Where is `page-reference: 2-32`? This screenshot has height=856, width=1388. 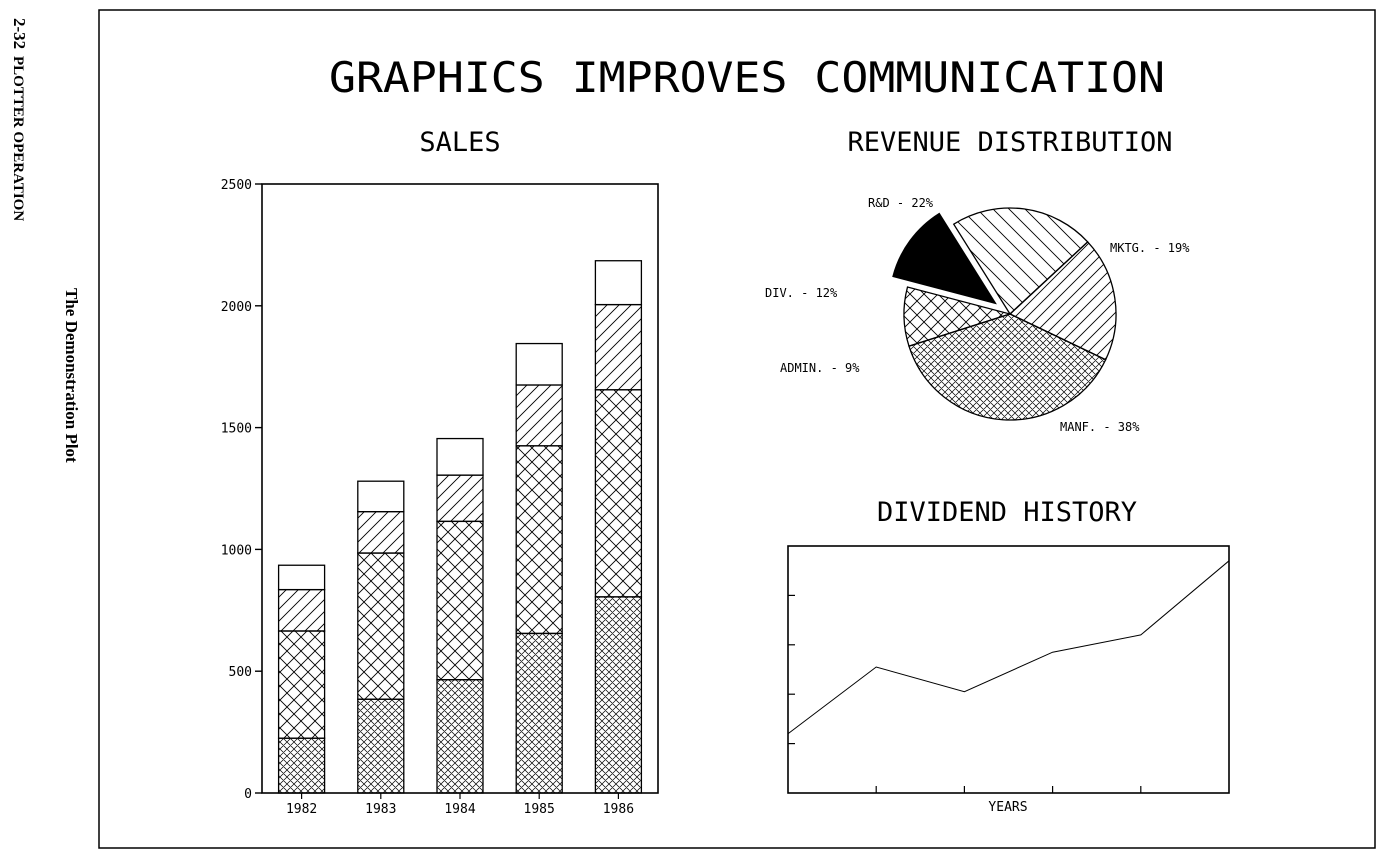
page-reference: 2-32 is located at coordinates (19, 33).